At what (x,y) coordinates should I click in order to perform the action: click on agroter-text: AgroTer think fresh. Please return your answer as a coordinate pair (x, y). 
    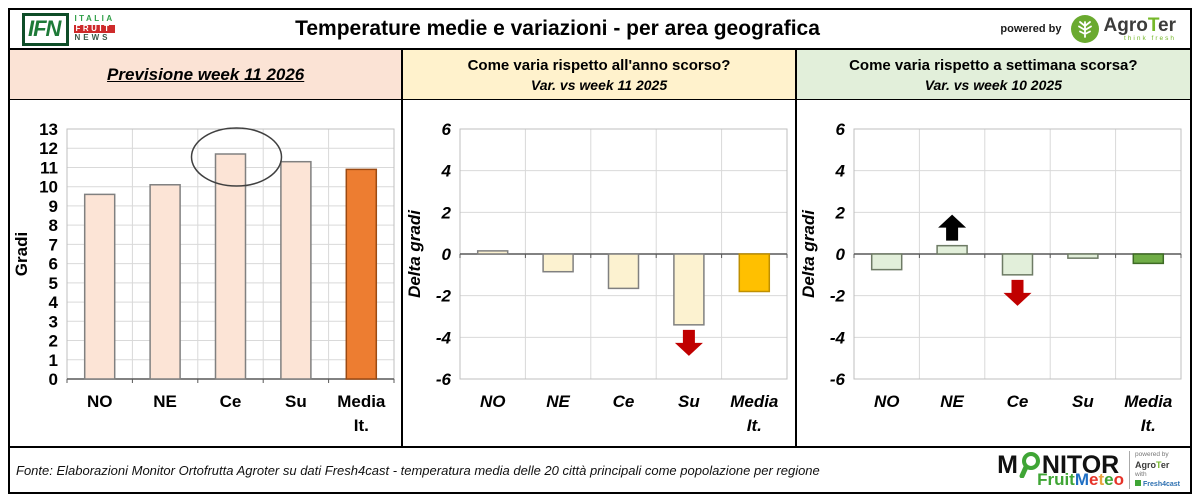
    Looking at the image, I should click on (1140, 29).